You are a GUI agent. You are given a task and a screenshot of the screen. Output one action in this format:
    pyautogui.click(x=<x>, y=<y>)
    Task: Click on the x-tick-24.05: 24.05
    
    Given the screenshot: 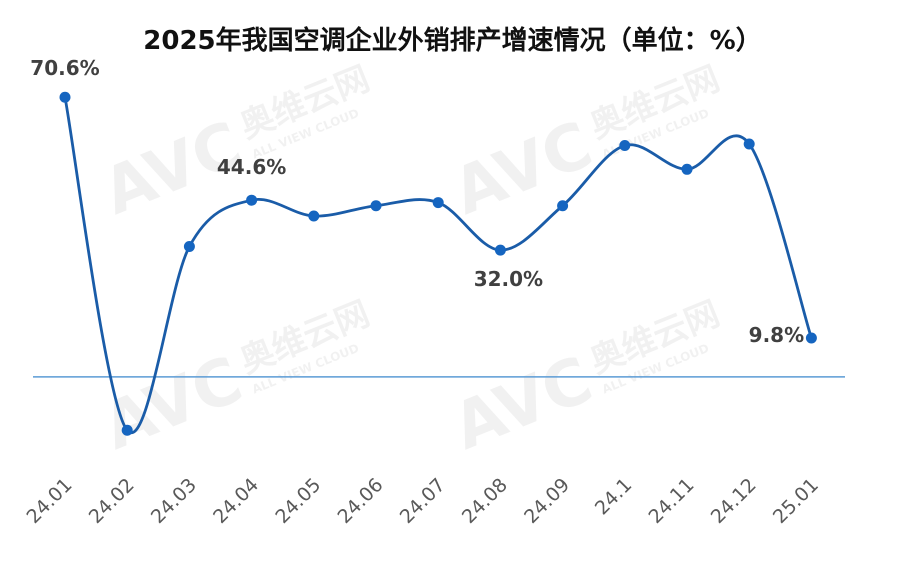 What is the action you would take?
    pyautogui.click(x=298, y=501)
    